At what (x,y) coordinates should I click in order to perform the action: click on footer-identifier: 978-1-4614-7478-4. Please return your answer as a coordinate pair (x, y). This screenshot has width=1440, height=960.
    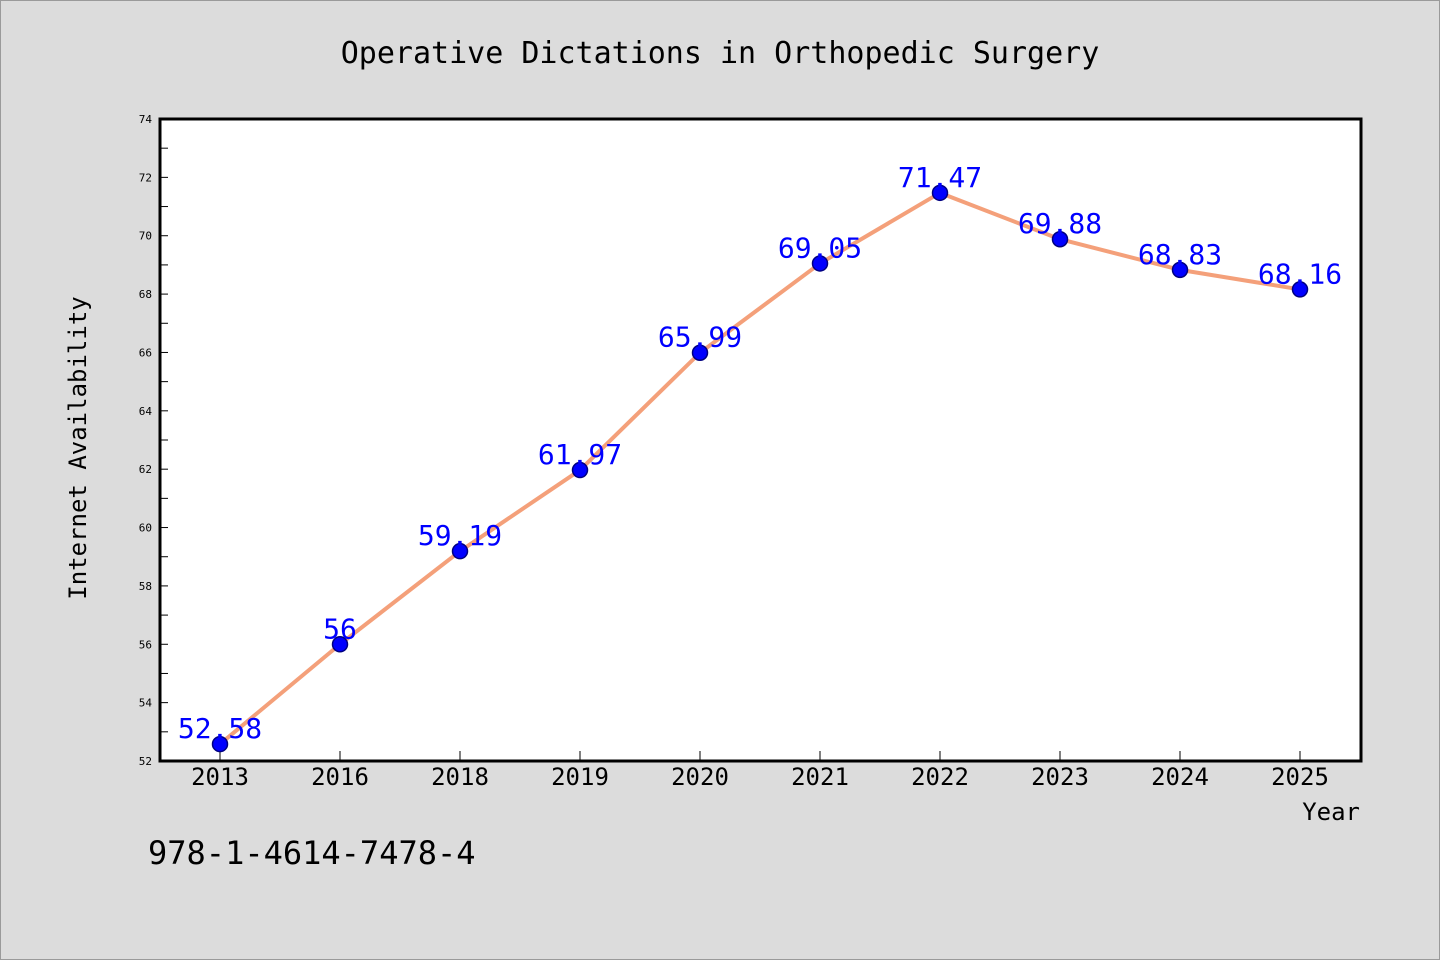
    Looking at the image, I should click on (312, 853).